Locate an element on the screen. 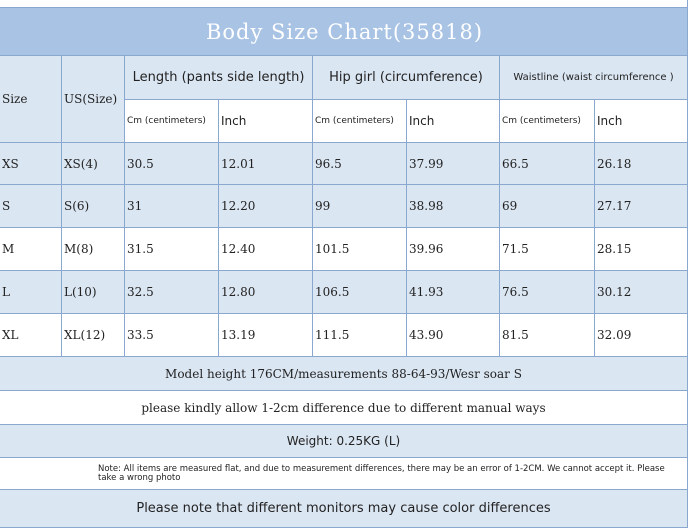  table-cell: XL(12) is located at coordinates (93, 335).